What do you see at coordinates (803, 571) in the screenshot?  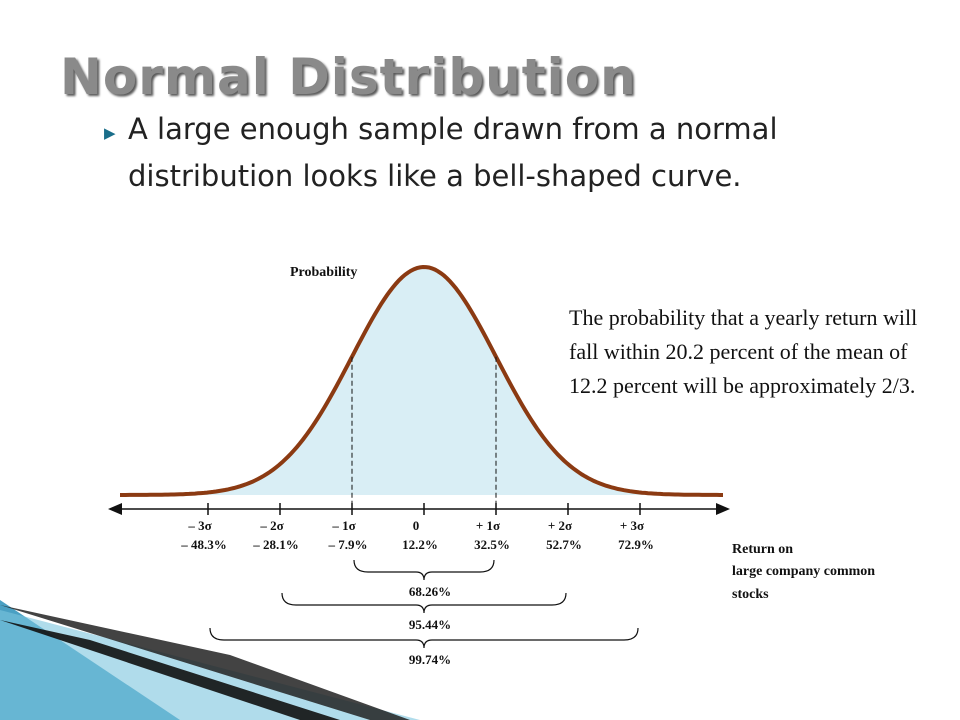 I see `x-axis-label-line-2: large company common` at bounding box center [803, 571].